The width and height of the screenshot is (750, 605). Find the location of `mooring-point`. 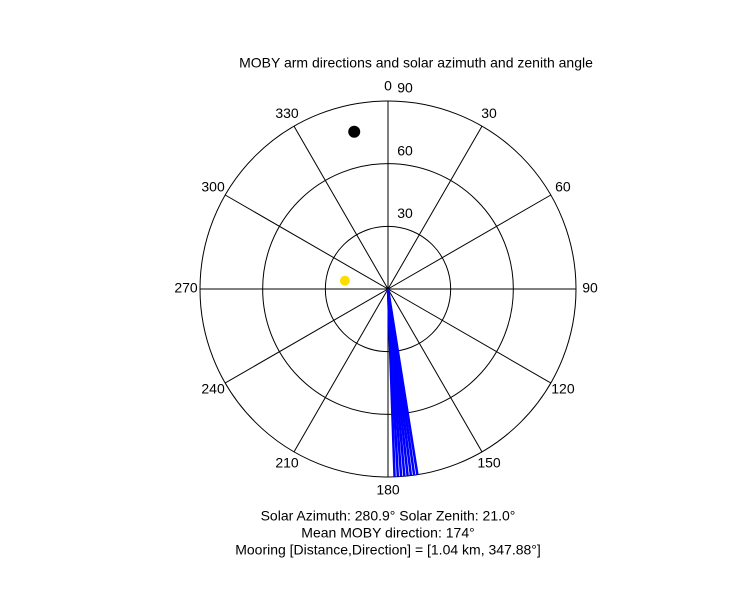

mooring-point is located at coordinates (354, 131).